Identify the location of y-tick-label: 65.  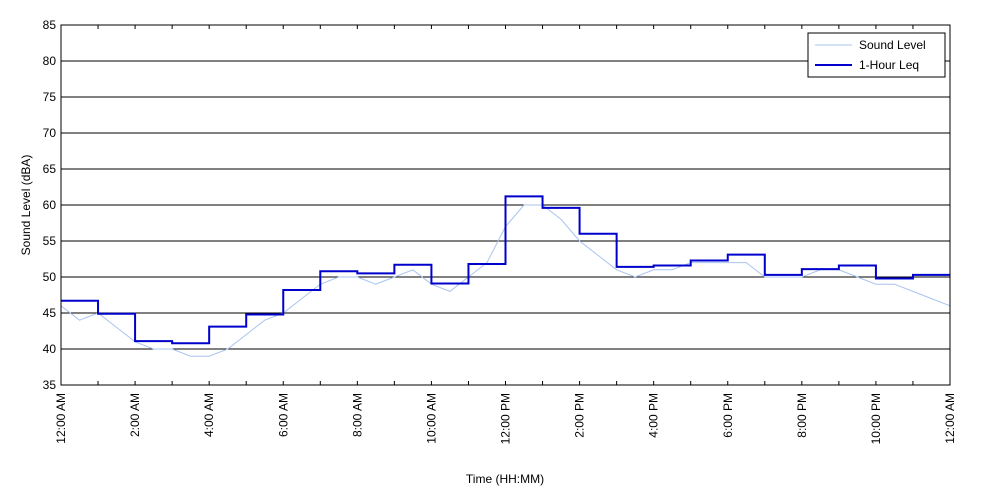
(50, 169).